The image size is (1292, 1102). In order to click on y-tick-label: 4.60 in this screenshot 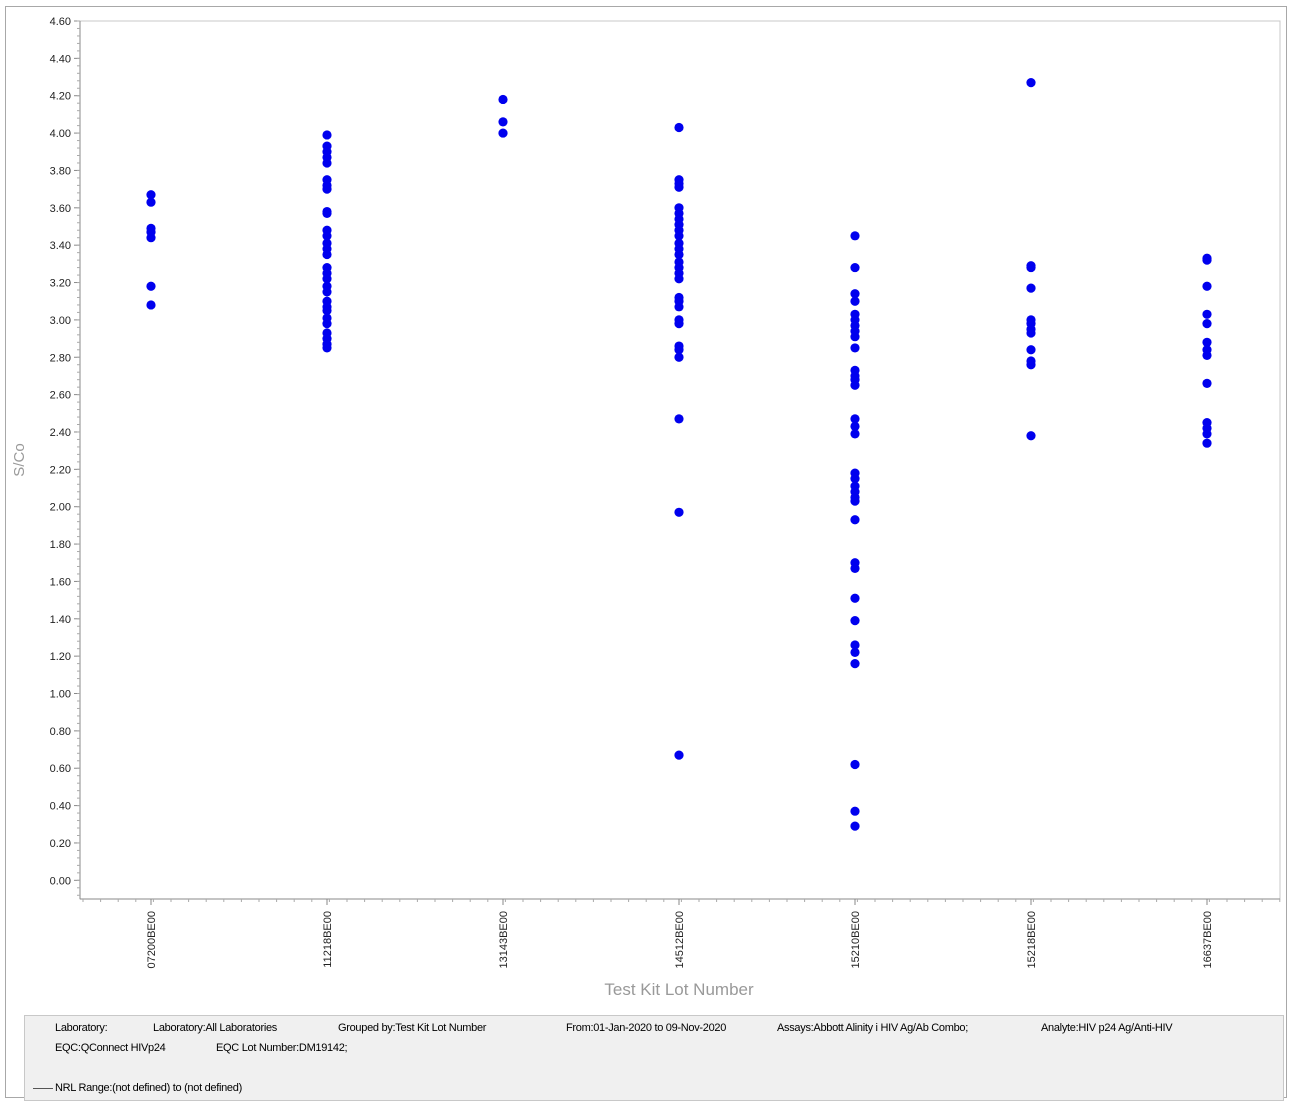, I will do `click(60, 22)`.